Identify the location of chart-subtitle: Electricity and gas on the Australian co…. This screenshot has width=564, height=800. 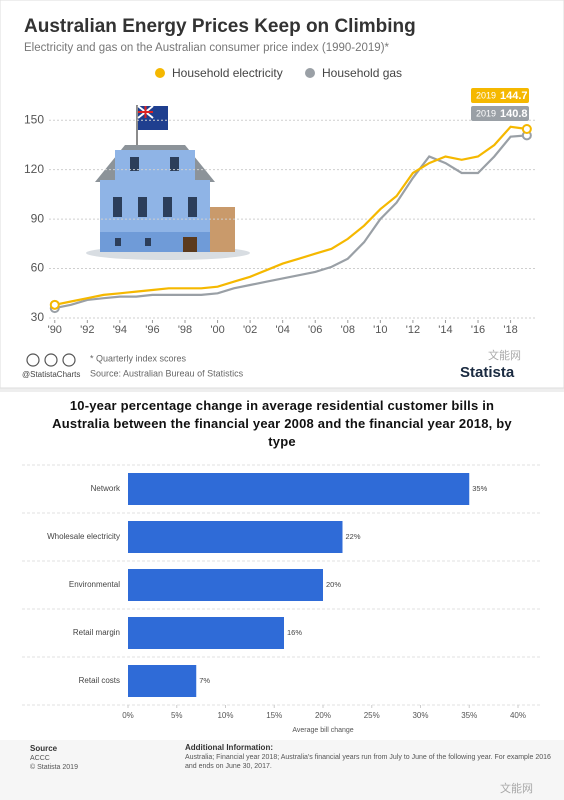
(207, 48).